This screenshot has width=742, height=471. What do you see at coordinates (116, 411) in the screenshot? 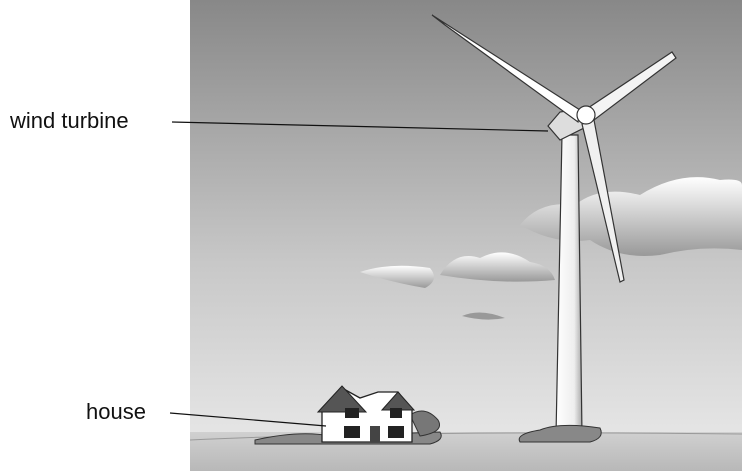
I see `label: house` at bounding box center [116, 411].